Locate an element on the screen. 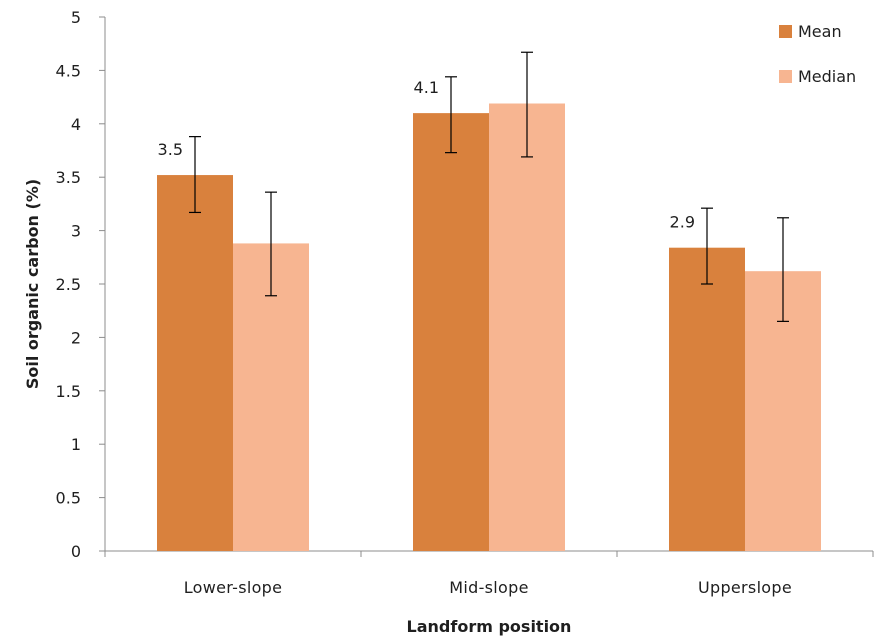 The width and height of the screenshot is (884, 638). legend: Mean Median is located at coordinates (817, 54).